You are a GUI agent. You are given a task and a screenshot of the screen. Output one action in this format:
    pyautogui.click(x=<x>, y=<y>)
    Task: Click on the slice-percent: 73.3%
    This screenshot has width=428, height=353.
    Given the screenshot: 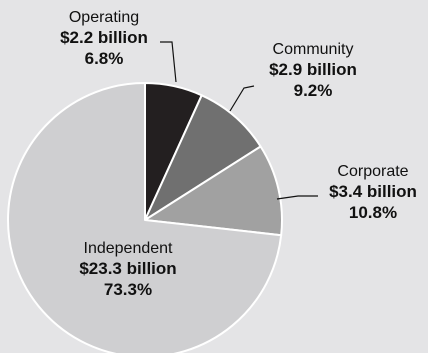 What is the action you would take?
    pyautogui.click(x=128, y=289)
    